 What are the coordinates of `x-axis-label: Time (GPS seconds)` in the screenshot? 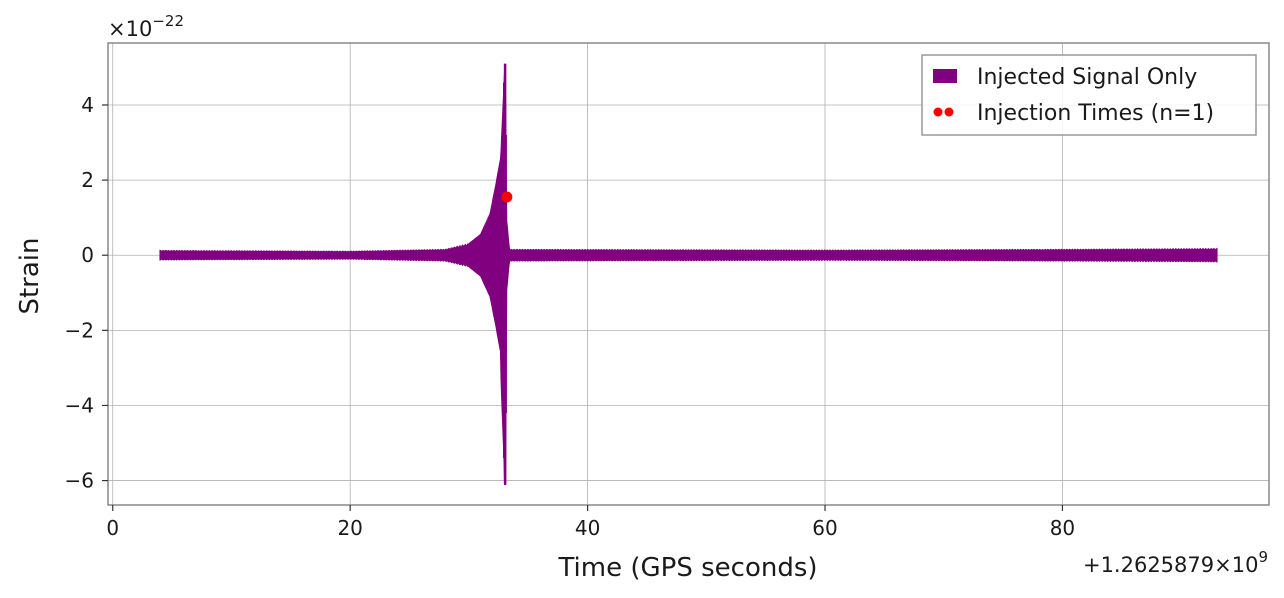 It's located at (687, 568).